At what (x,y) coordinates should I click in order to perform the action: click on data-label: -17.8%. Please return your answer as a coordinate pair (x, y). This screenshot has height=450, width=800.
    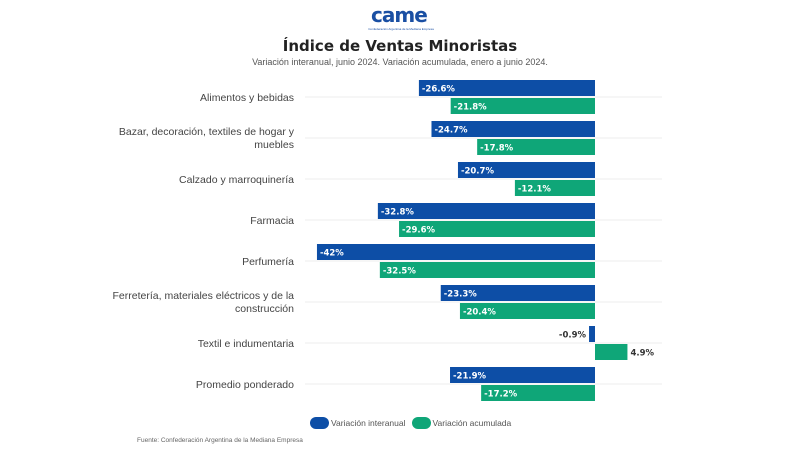
    Looking at the image, I should click on (496, 149).